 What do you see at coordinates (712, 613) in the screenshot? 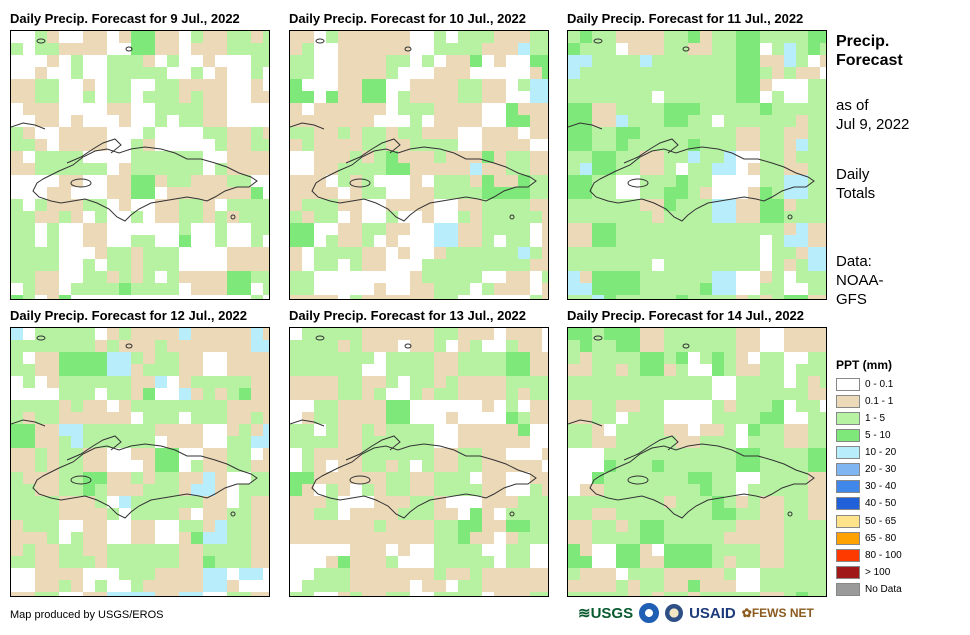
I see `usaid-logo: USAID` at bounding box center [712, 613].